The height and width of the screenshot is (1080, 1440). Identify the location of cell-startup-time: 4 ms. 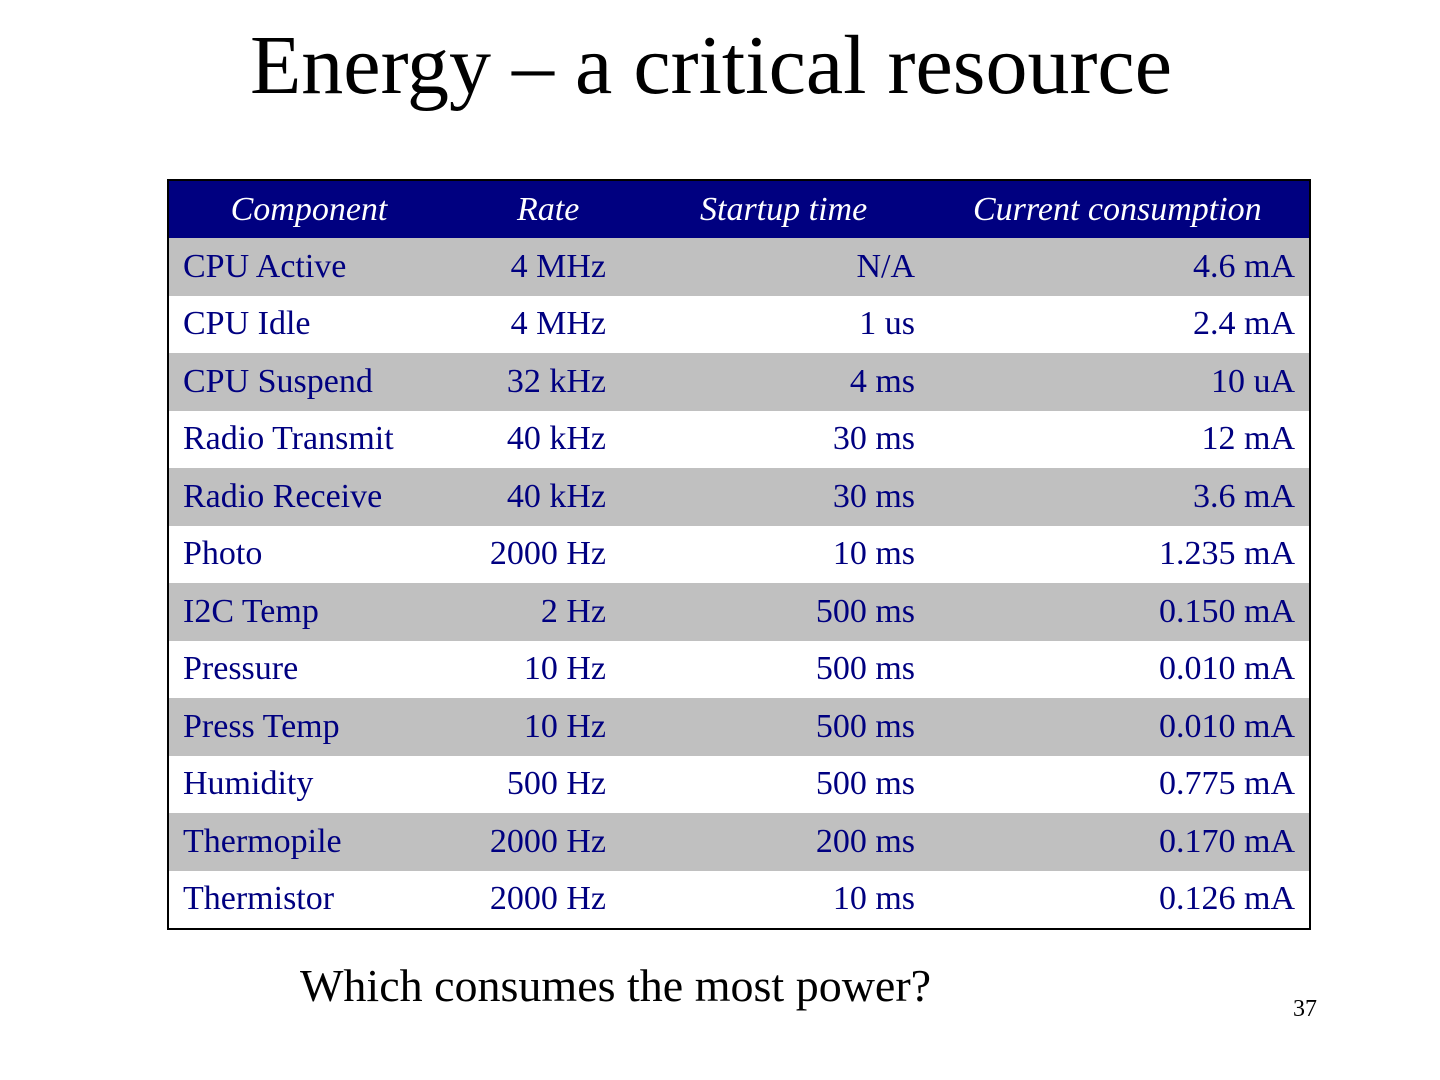
(882, 381).